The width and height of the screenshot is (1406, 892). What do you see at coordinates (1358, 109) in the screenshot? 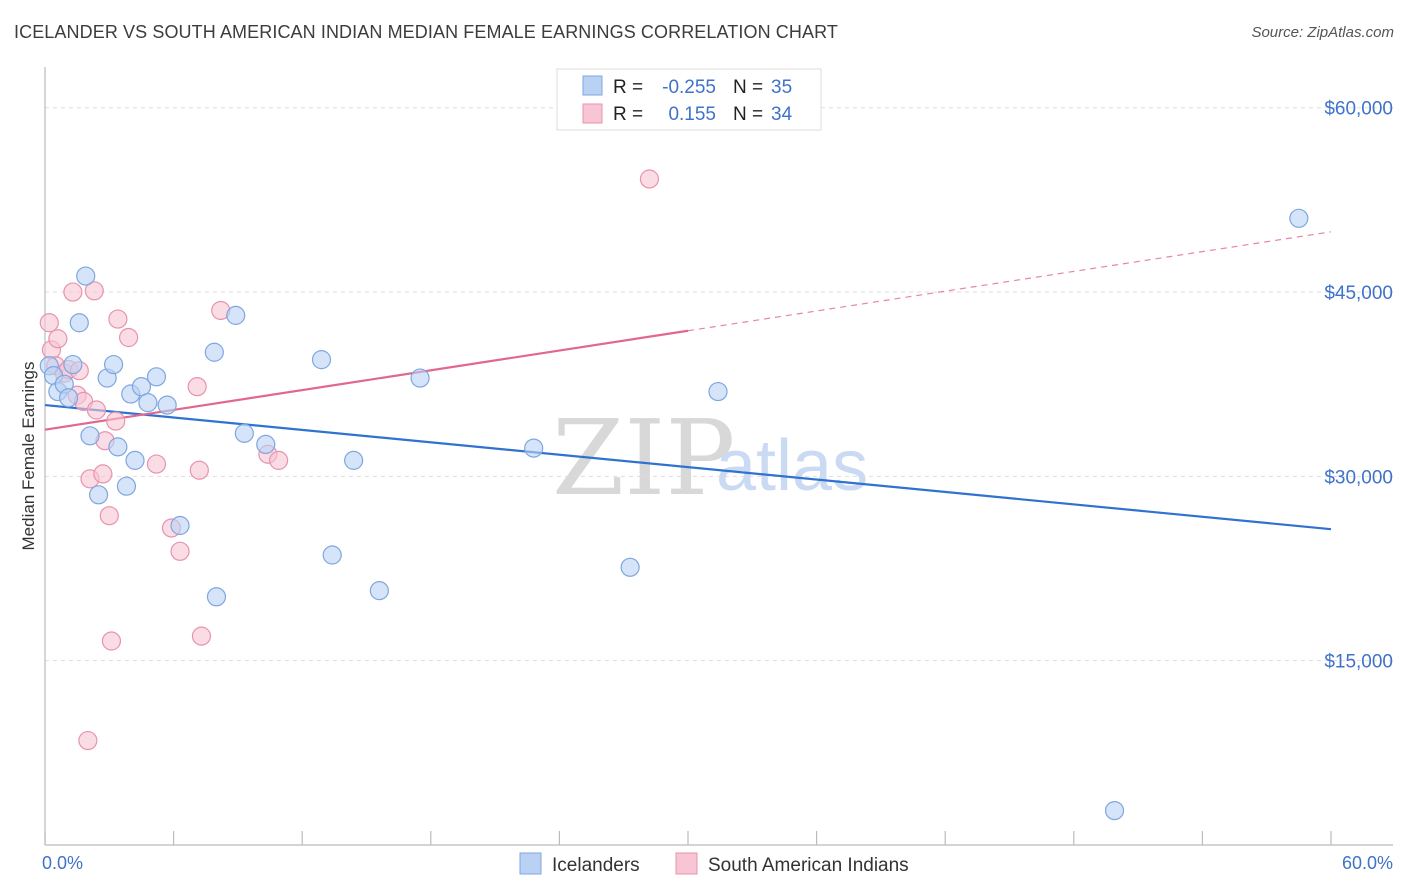
I see `y-tick-label: $60,000` at bounding box center [1358, 109].